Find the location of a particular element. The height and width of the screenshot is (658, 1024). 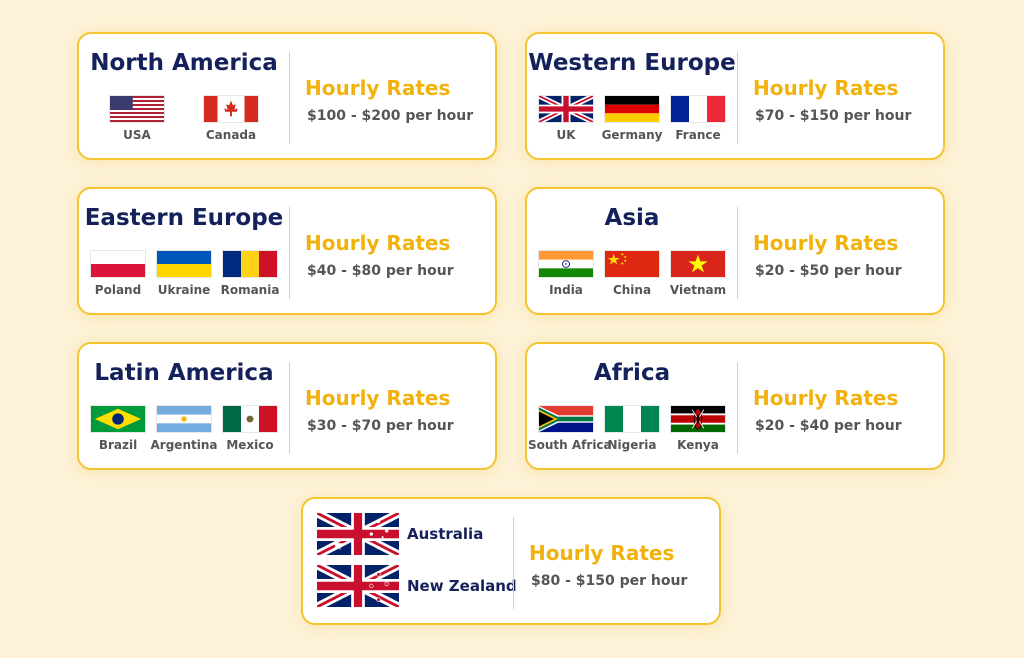

region-left-panel: Africa South Africa is located at coordinates (632, 406).